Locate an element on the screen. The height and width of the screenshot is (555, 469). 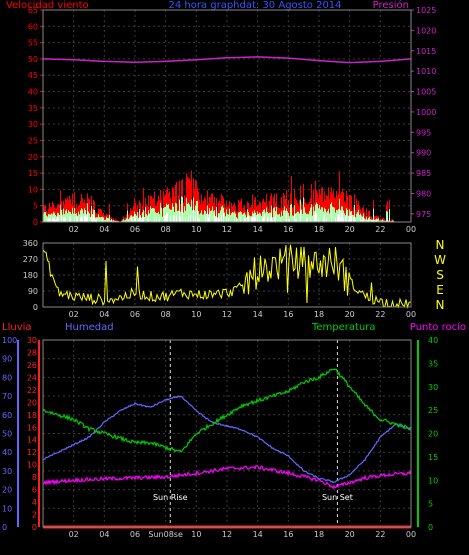
wind-y-tick: 15 is located at coordinates (33, 173).